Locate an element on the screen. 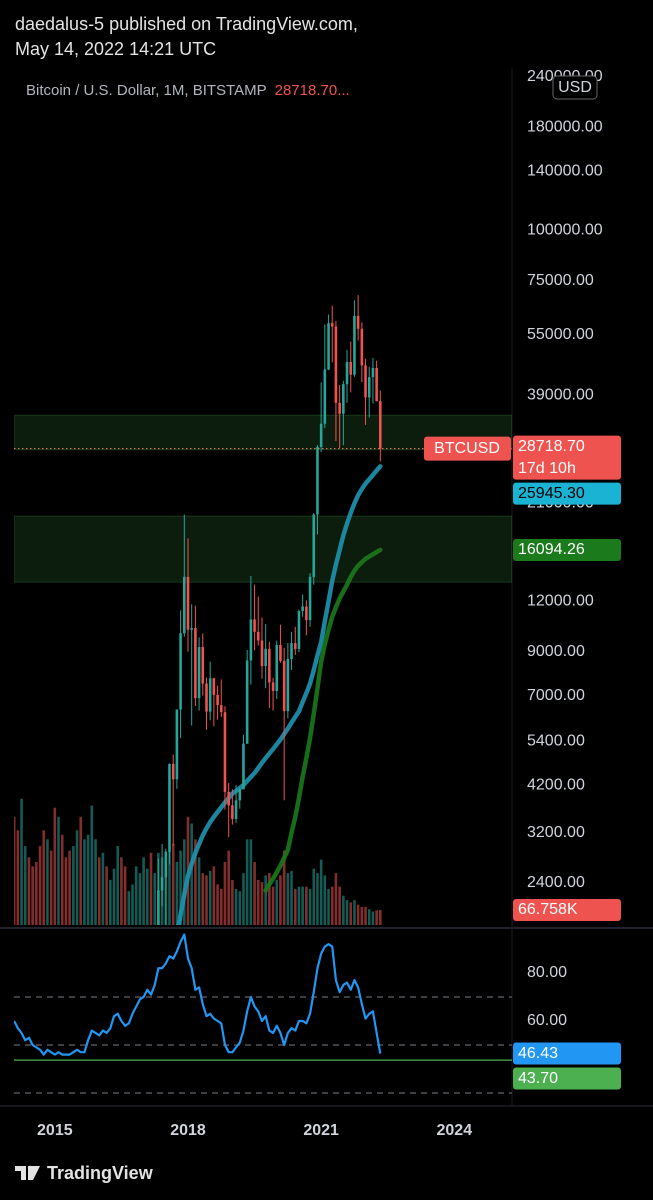 This screenshot has height=1200, width=653. y-tick-label: 60.00 is located at coordinates (547, 1020).